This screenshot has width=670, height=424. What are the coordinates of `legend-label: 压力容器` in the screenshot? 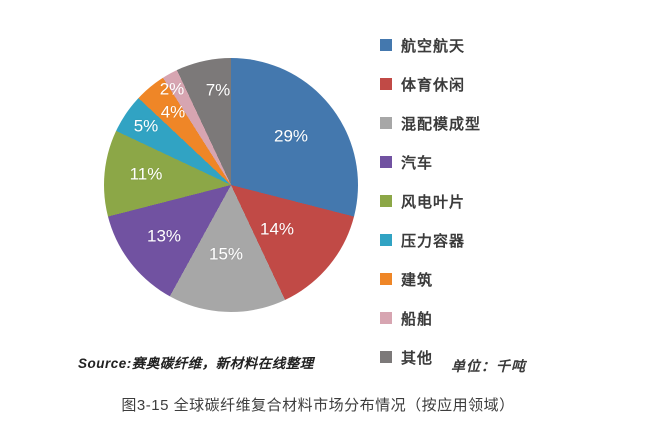 It's located at (433, 241).